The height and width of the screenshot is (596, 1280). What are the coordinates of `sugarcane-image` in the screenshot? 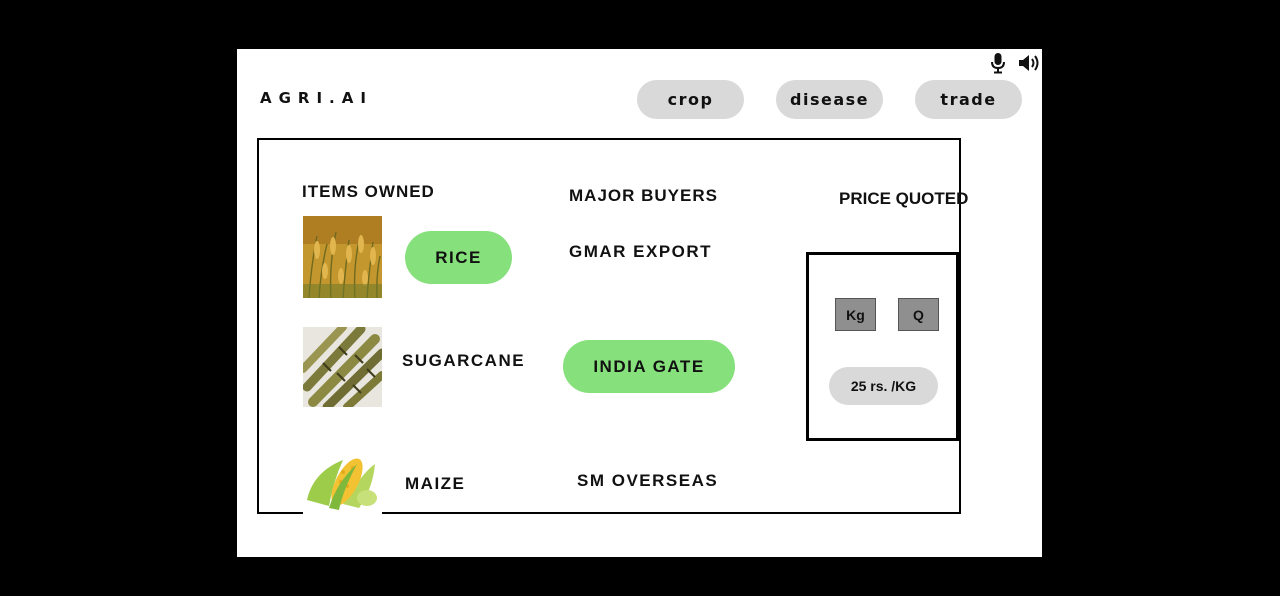 It's located at (342, 367).